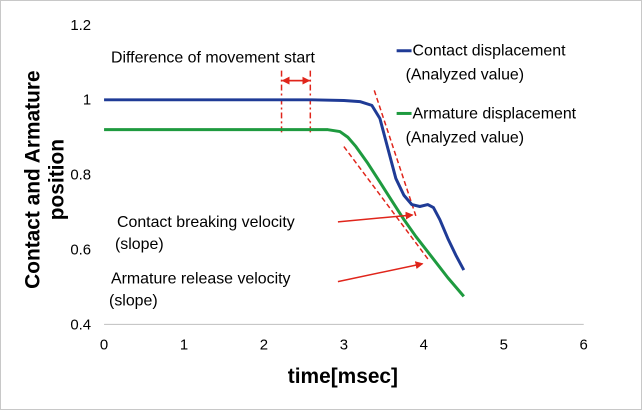  What do you see at coordinates (491, 125) in the screenshot?
I see `legend-label: Armature displacement (Analyzed value)` at bounding box center [491, 125].